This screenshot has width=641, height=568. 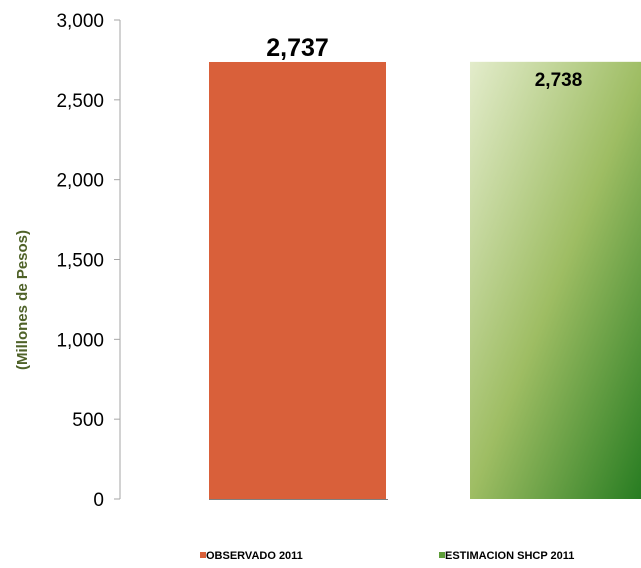 What do you see at coordinates (98, 500) in the screenshot?
I see `y-tick-label: 0` at bounding box center [98, 500].